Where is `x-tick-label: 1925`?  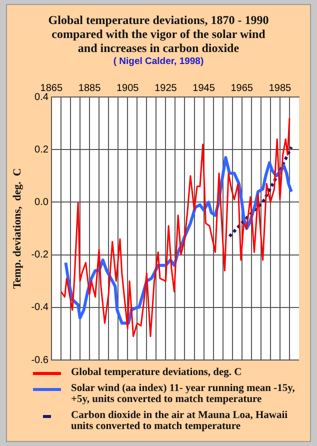
x-tick-label: 1925 is located at coordinates (166, 88).